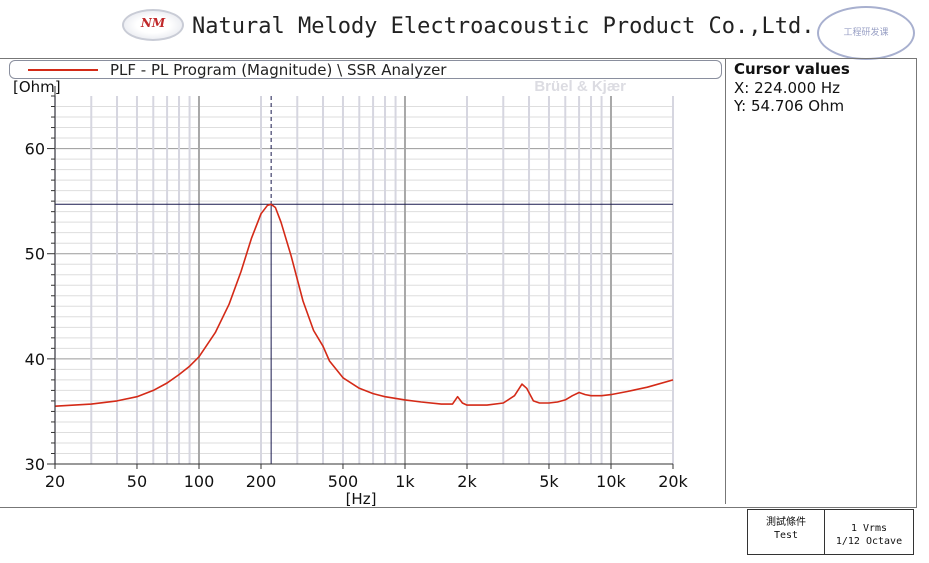 This screenshot has width=929, height=563. I want to click on y-tick-label: 30, so click(35, 464).